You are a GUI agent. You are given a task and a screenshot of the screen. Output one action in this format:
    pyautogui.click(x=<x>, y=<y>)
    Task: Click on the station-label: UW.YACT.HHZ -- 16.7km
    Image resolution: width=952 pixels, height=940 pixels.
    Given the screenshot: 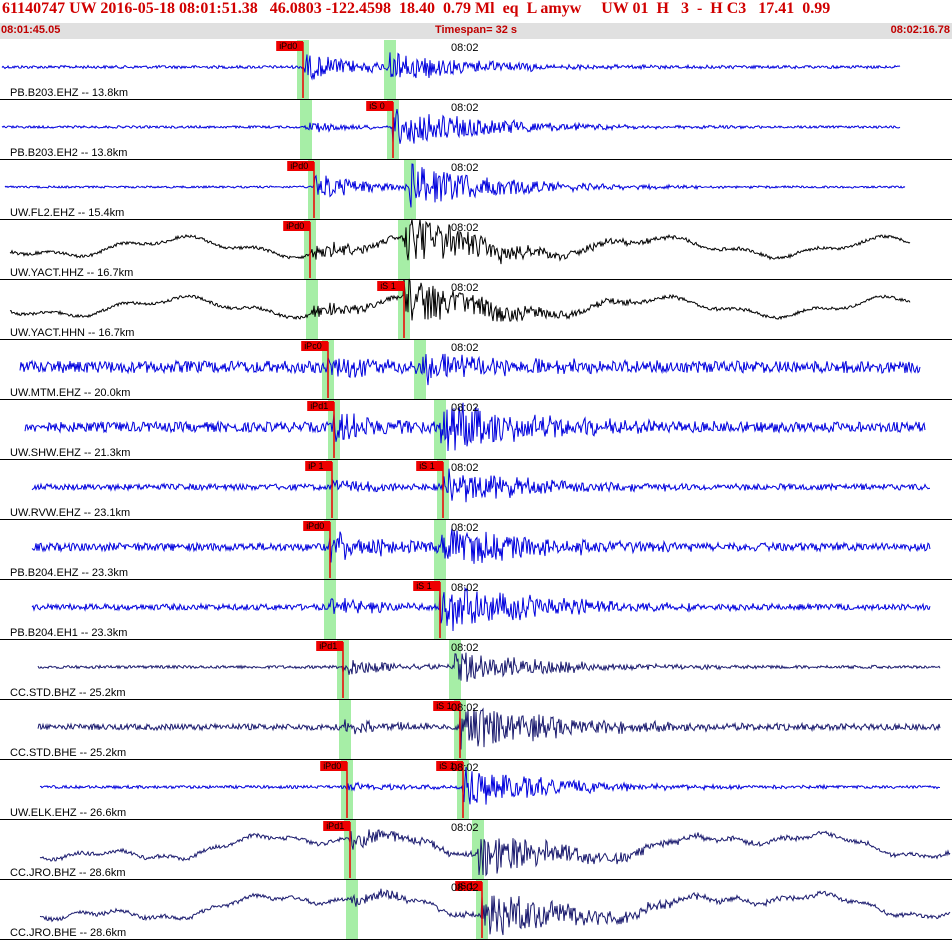 What is the action you would take?
    pyautogui.click(x=71, y=273)
    